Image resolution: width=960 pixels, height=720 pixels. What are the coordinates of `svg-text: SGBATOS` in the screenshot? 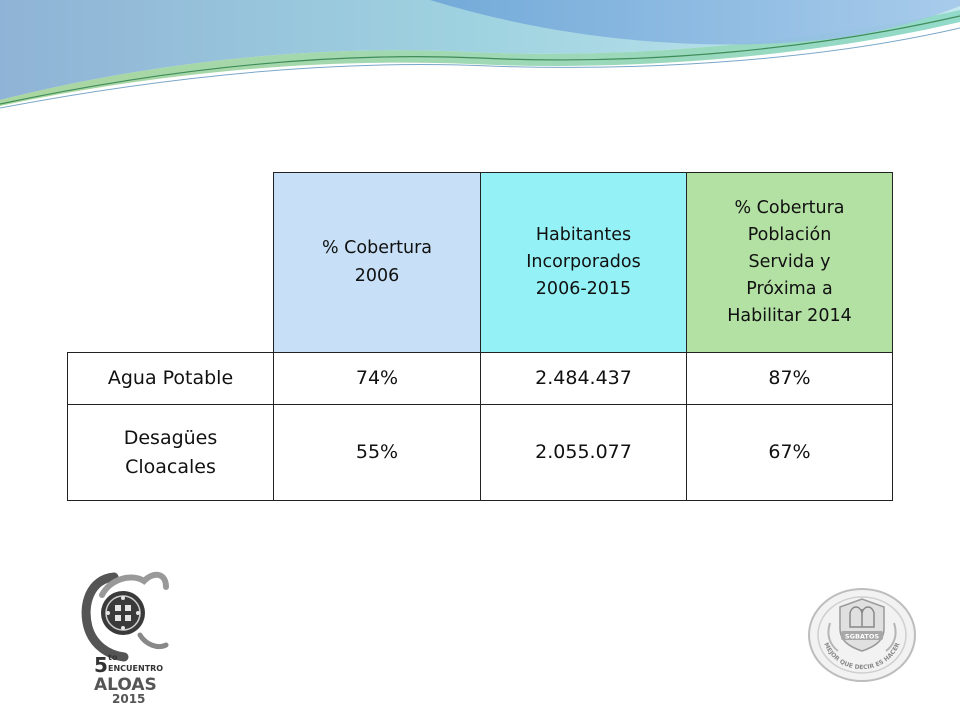 It's located at (862, 637).